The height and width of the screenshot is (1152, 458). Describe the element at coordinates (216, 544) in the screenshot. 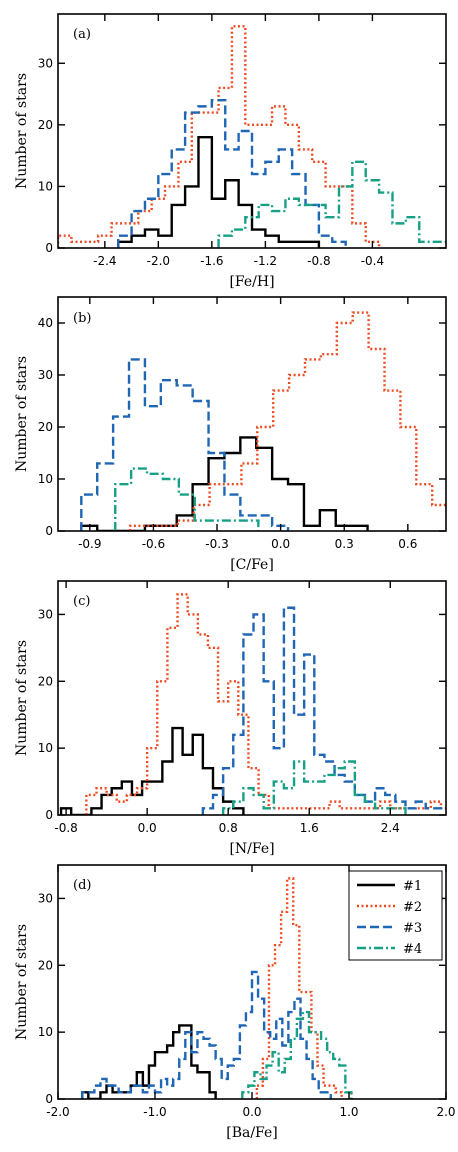

I see `x-tick-label: -0.3` at that location.